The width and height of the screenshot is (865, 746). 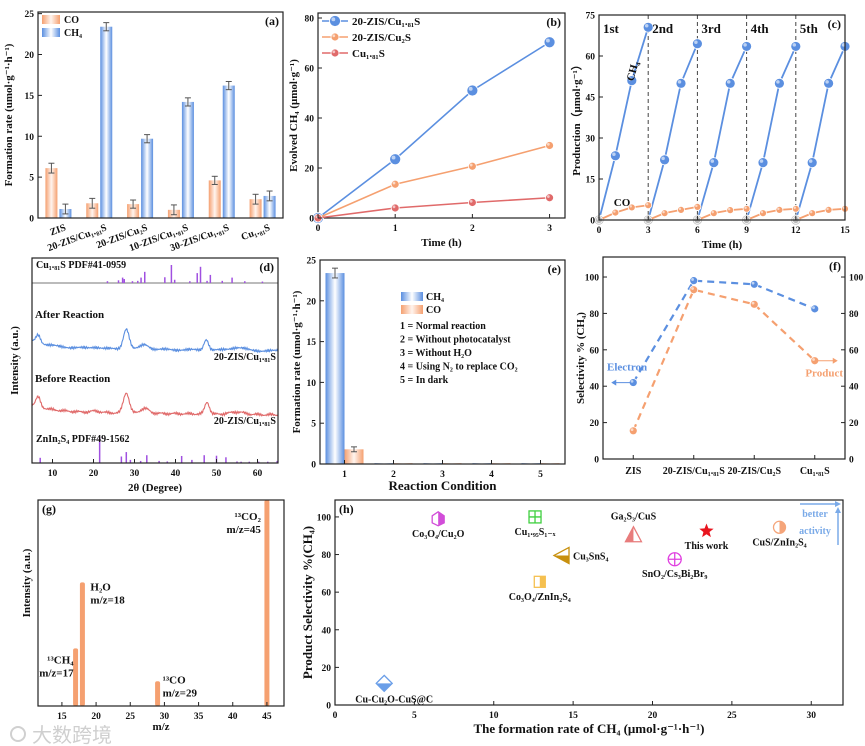 What do you see at coordinates (107, 600) in the screenshot?
I see `peak-mz-label: m/z=18` at bounding box center [107, 600].